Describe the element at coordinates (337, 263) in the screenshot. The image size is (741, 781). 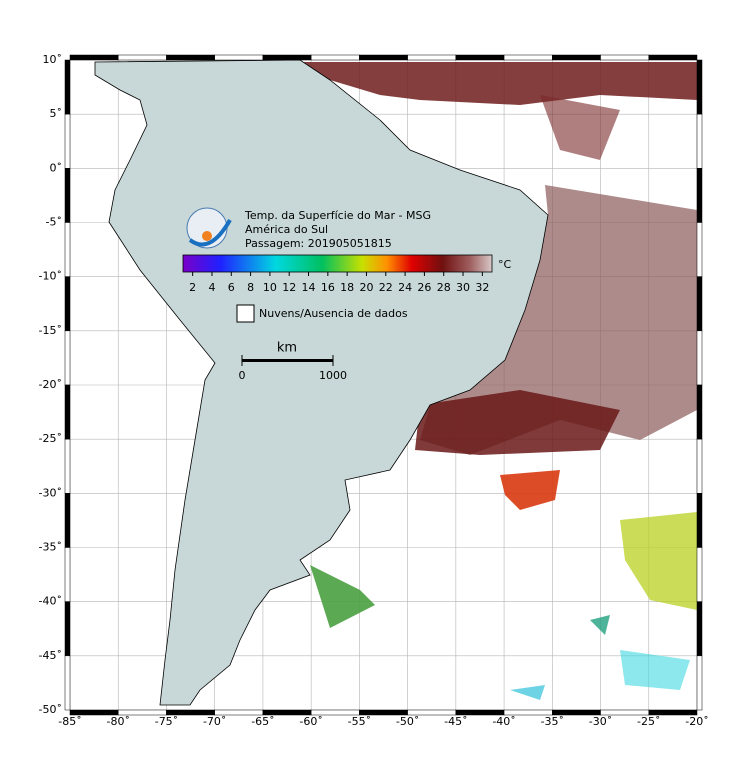
I see `colorbar` at that location.